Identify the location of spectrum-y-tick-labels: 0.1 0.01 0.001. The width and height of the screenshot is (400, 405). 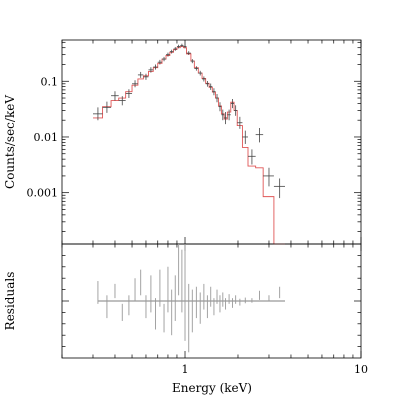
(43, 137).